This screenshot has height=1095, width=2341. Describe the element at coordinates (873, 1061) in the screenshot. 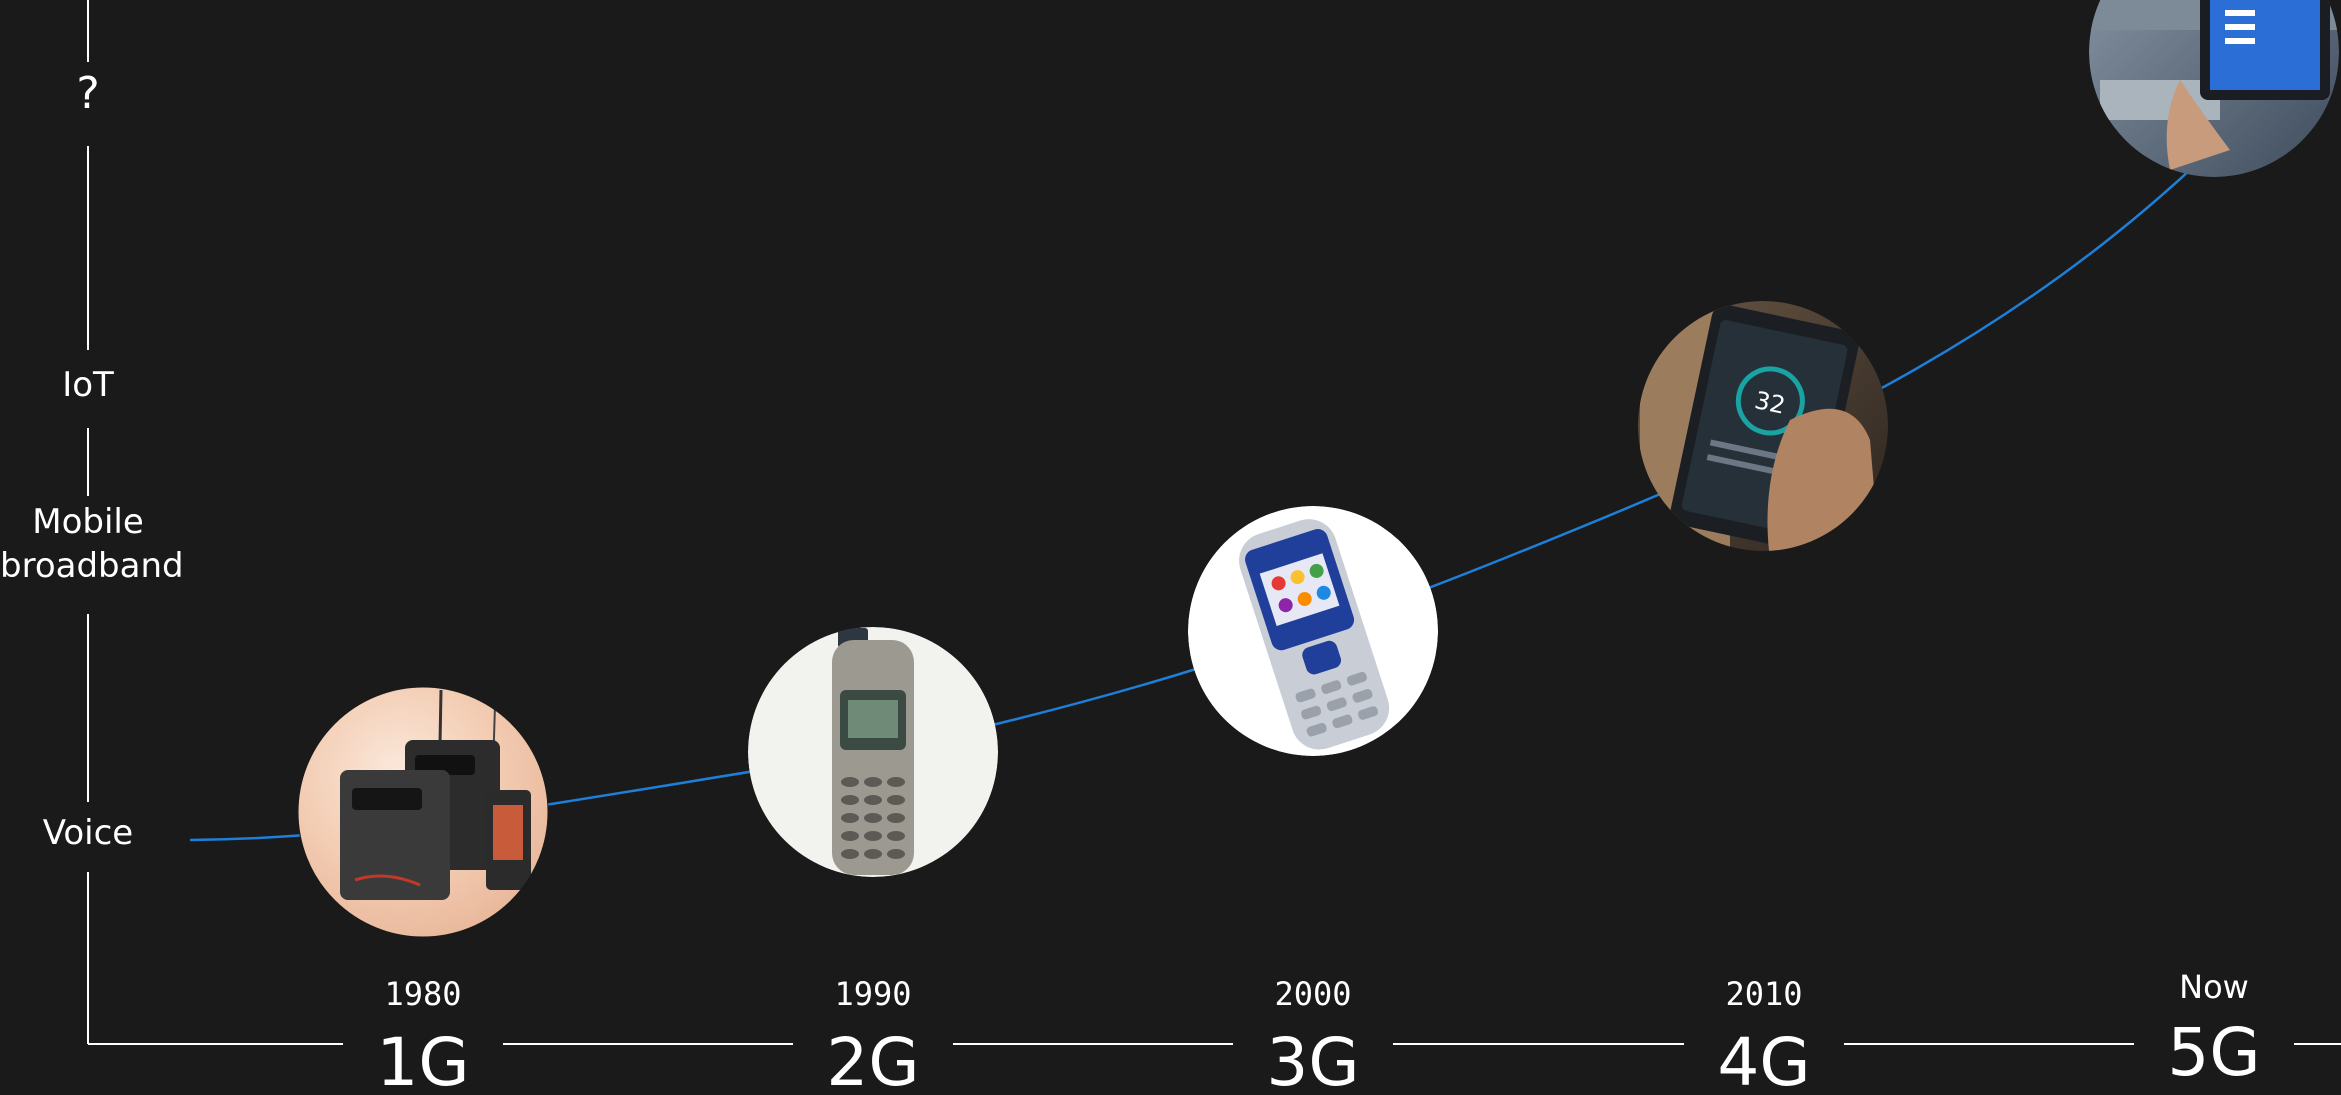

I see `generation-label-2g: 2G` at that location.